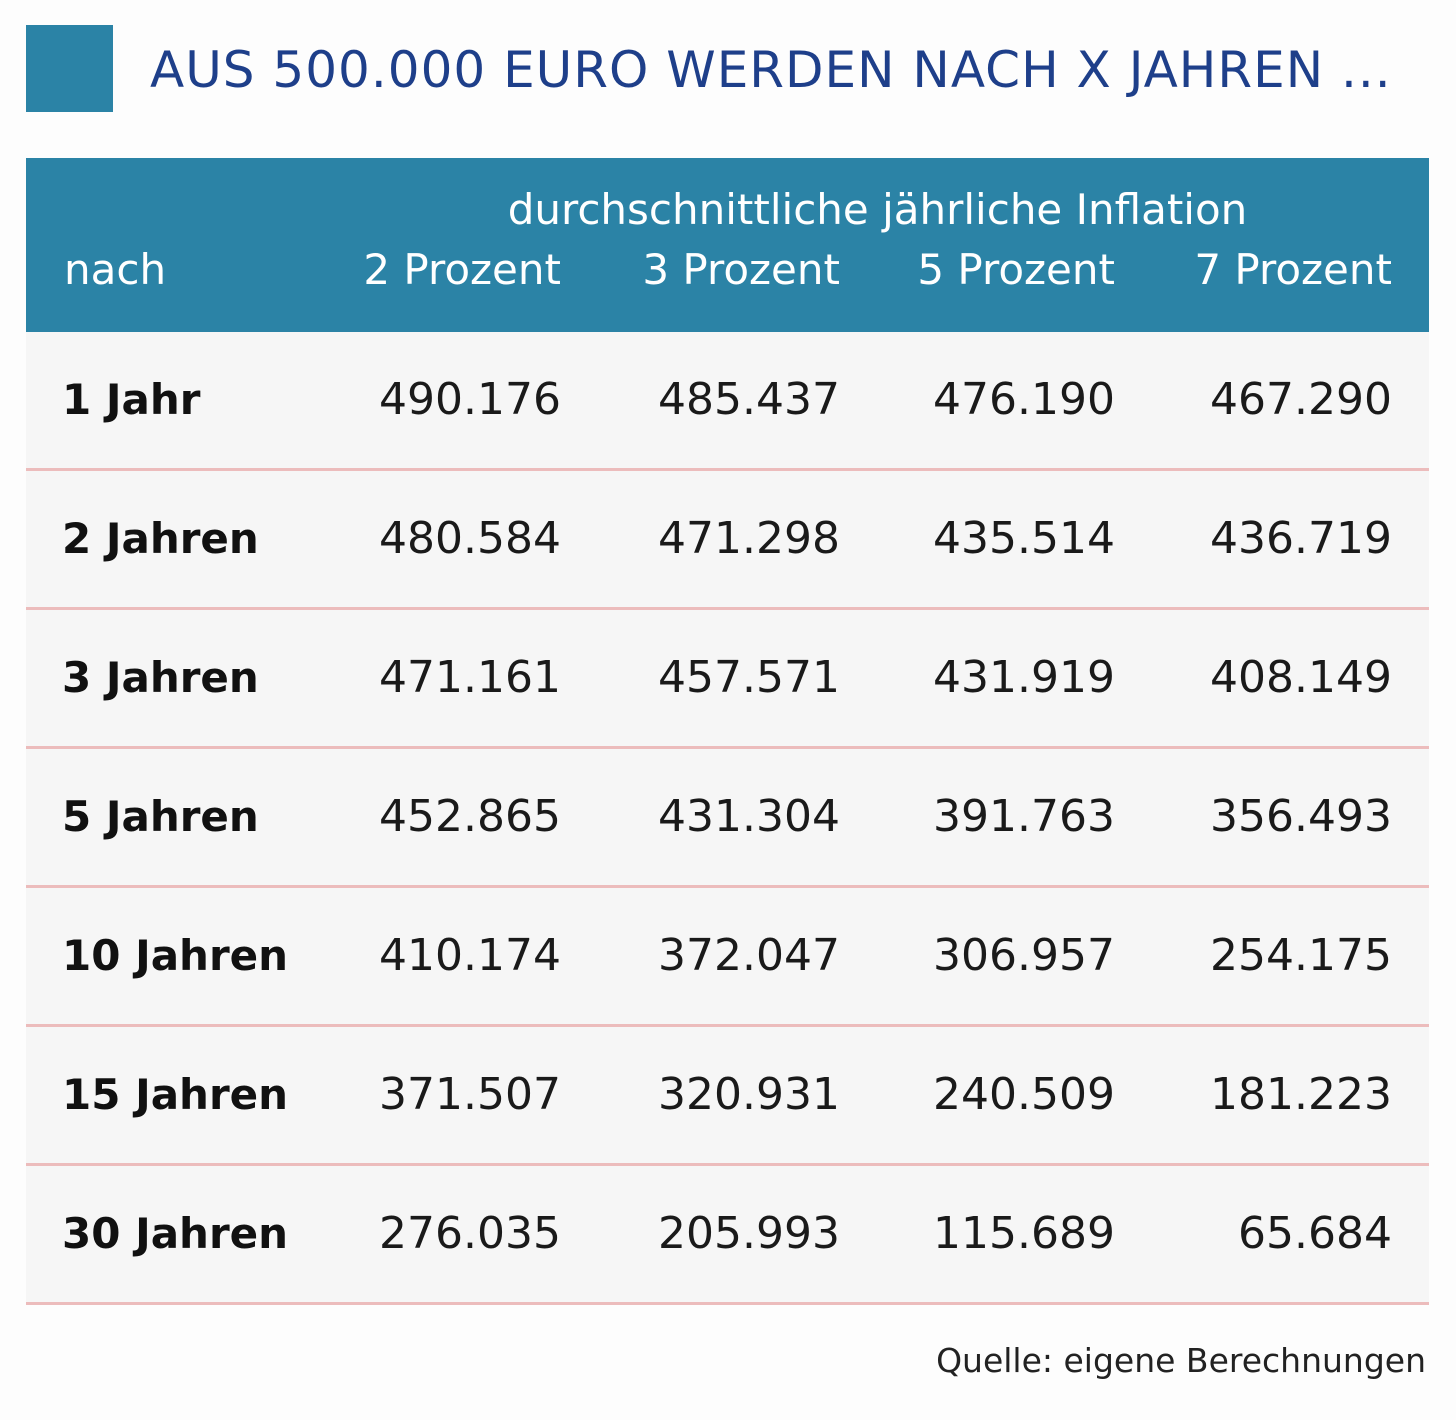  What do you see at coordinates (1301, 1094) in the screenshot?
I see `table-cell: 181.223` at bounding box center [1301, 1094].